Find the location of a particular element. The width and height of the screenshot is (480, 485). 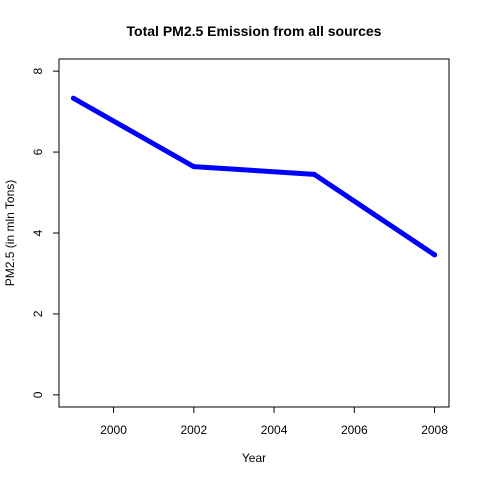

chart-title: Total PM2.5 Emission from all sources is located at coordinates (254, 31).